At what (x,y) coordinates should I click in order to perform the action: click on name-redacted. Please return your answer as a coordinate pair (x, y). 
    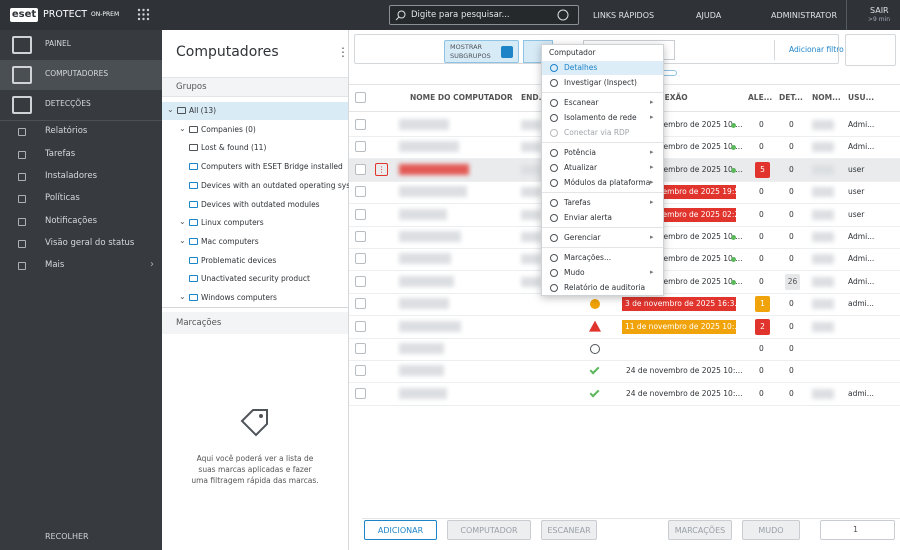
    Looking at the image, I should click on (823, 125).